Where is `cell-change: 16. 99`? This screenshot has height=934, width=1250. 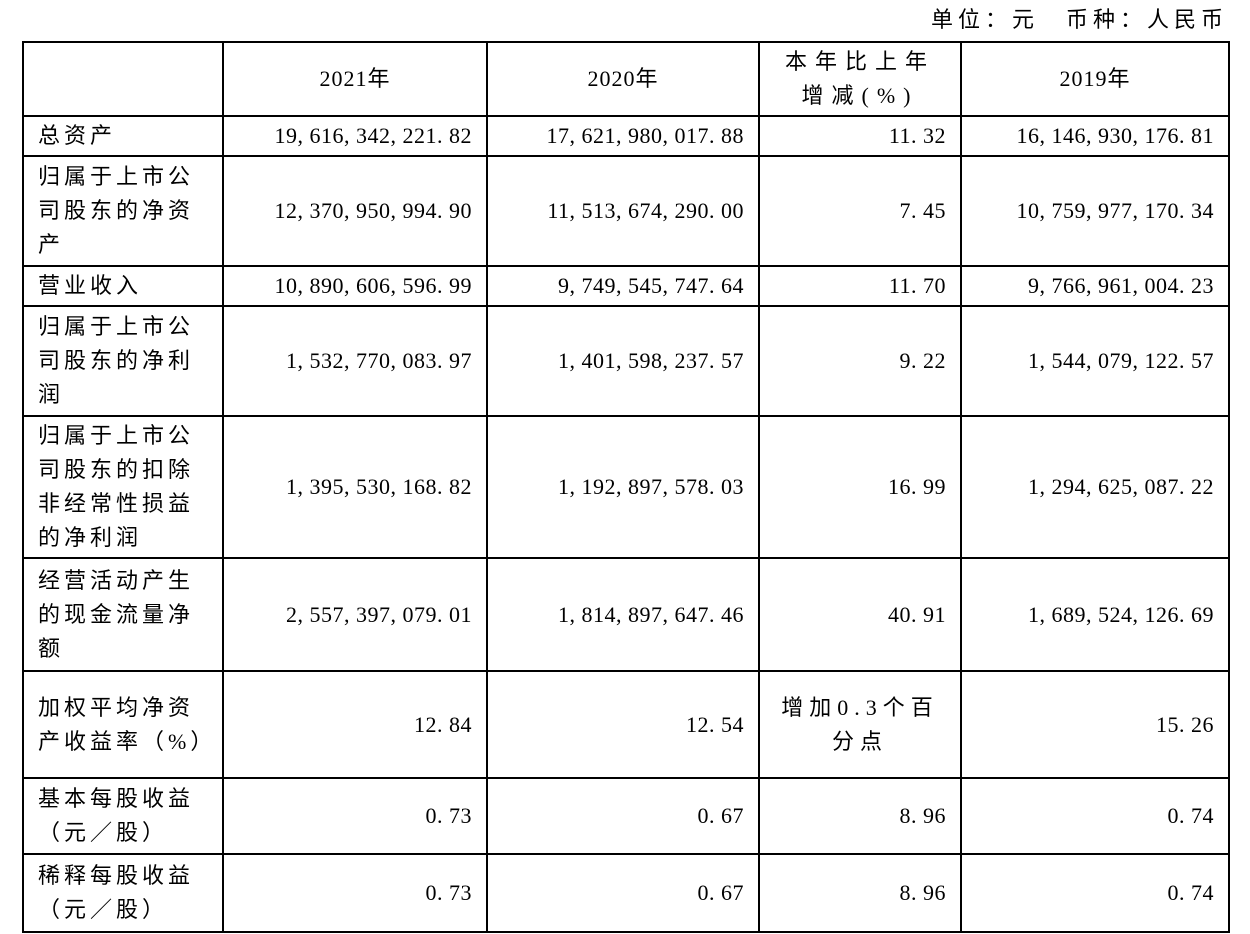
cell-change: 16. 99 is located at coordinates (860, 487).